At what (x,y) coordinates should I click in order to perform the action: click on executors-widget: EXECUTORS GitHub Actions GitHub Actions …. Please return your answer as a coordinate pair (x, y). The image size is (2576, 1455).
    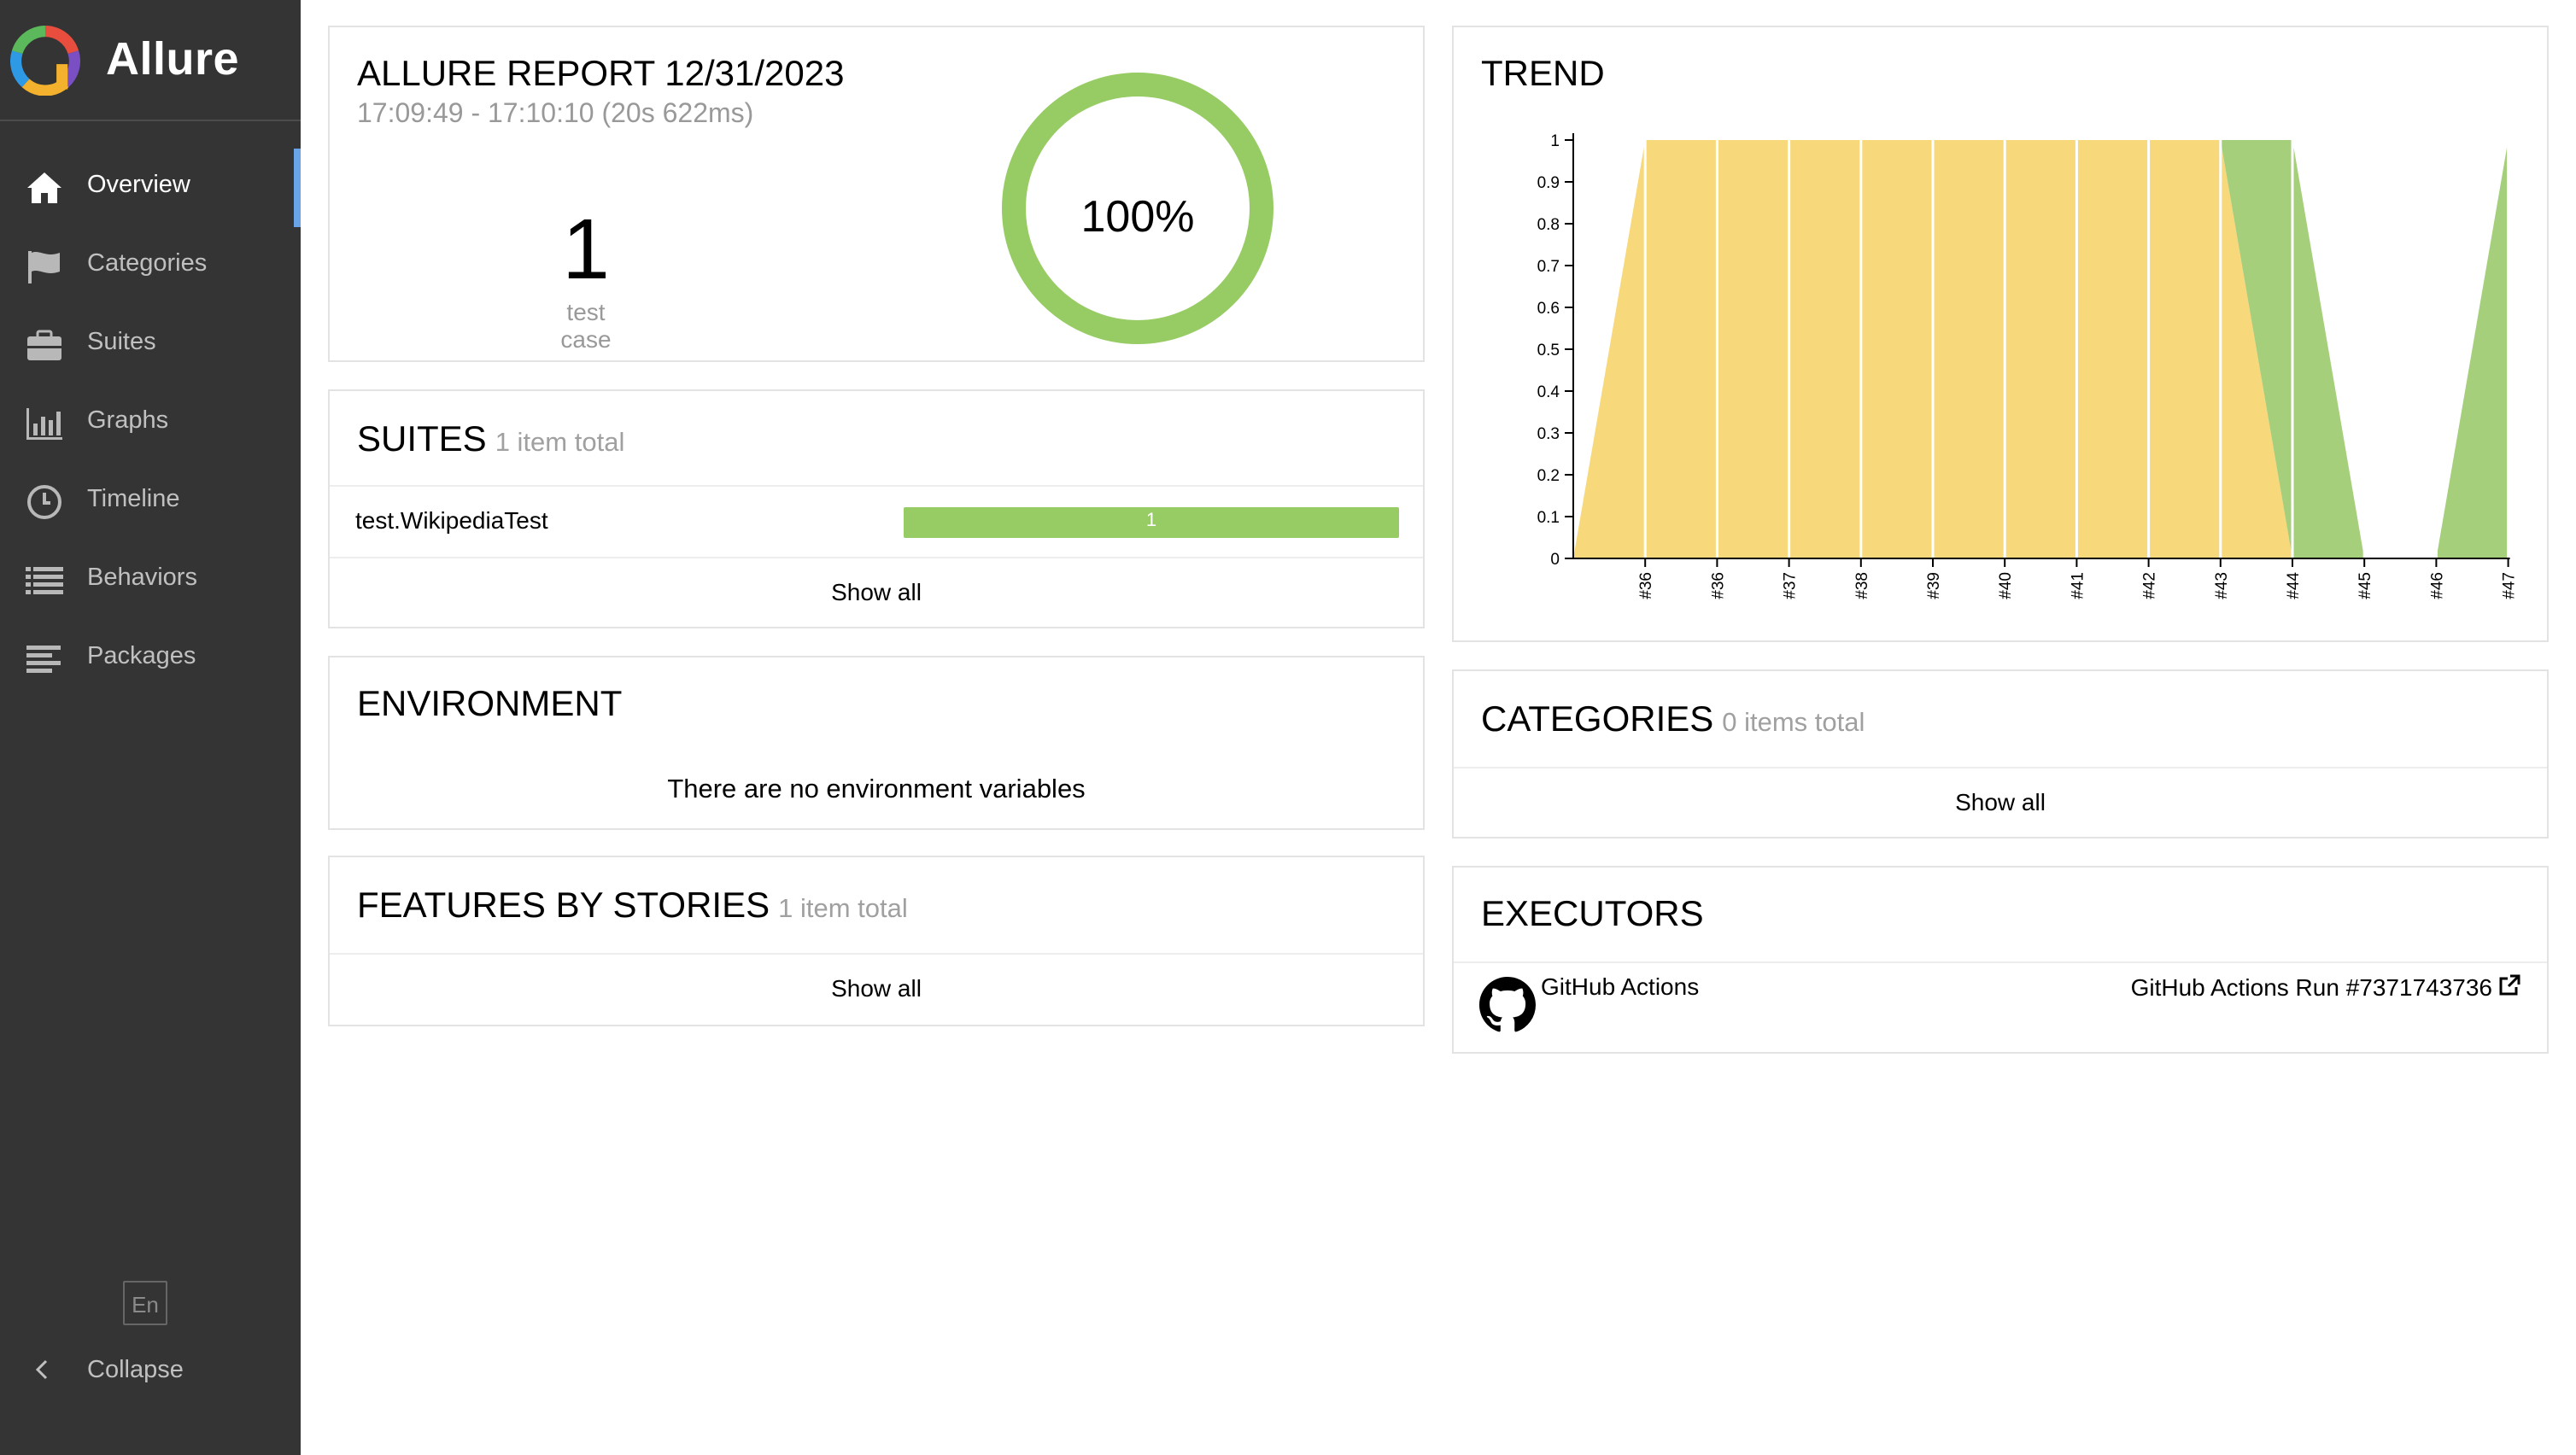
    Looking at the image, I should click on (2000, 960).